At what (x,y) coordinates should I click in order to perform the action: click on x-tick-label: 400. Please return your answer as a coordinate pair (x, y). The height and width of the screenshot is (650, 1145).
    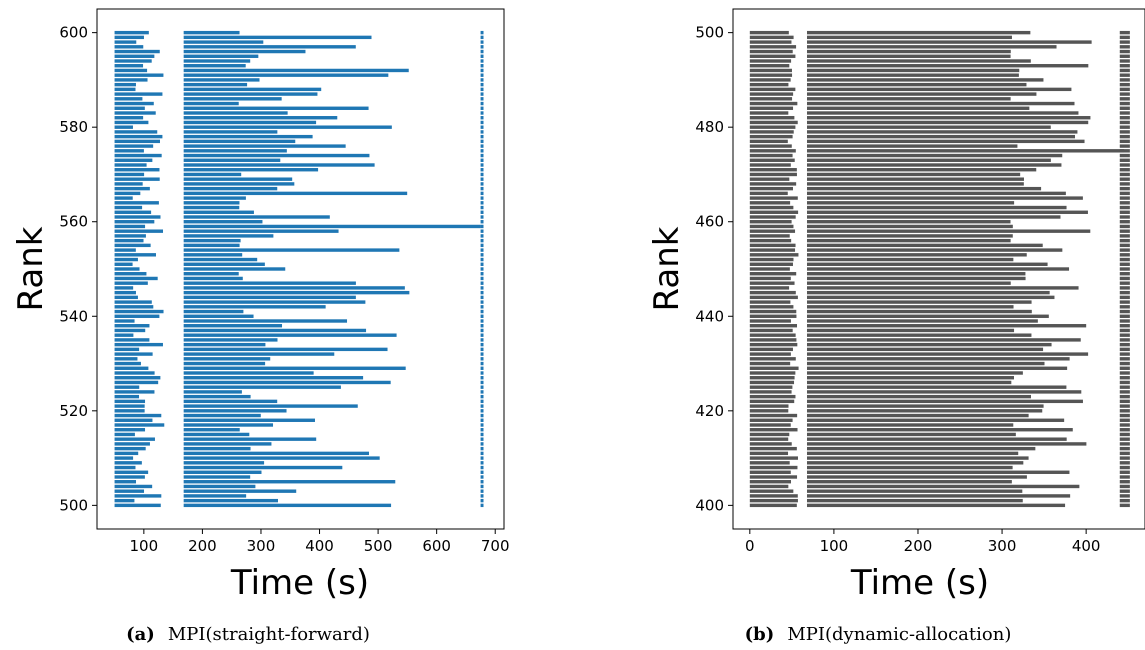
    Looking at the image, I should click on (1086, 546).